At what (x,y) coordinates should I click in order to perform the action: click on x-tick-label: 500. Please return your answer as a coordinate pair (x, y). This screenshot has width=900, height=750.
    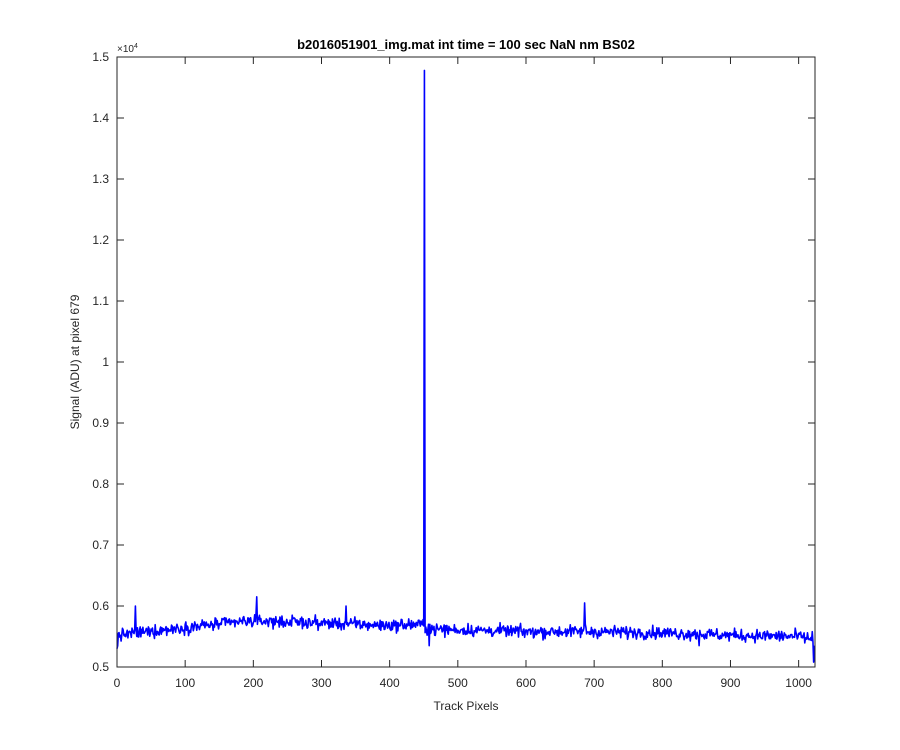
    Looking at the image, I should click on (458, 683).